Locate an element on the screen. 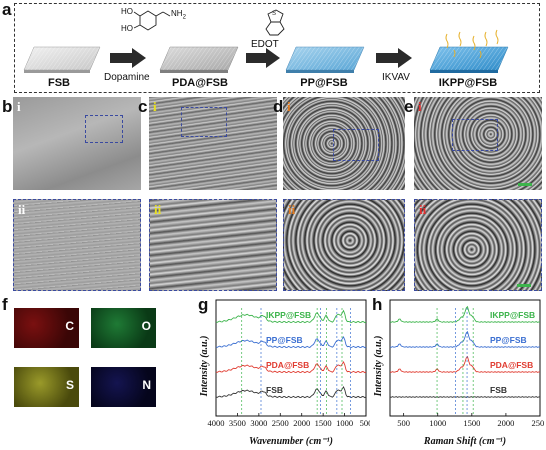  h-xtick-label-4: 2500 is located at coordinates (538, 423).